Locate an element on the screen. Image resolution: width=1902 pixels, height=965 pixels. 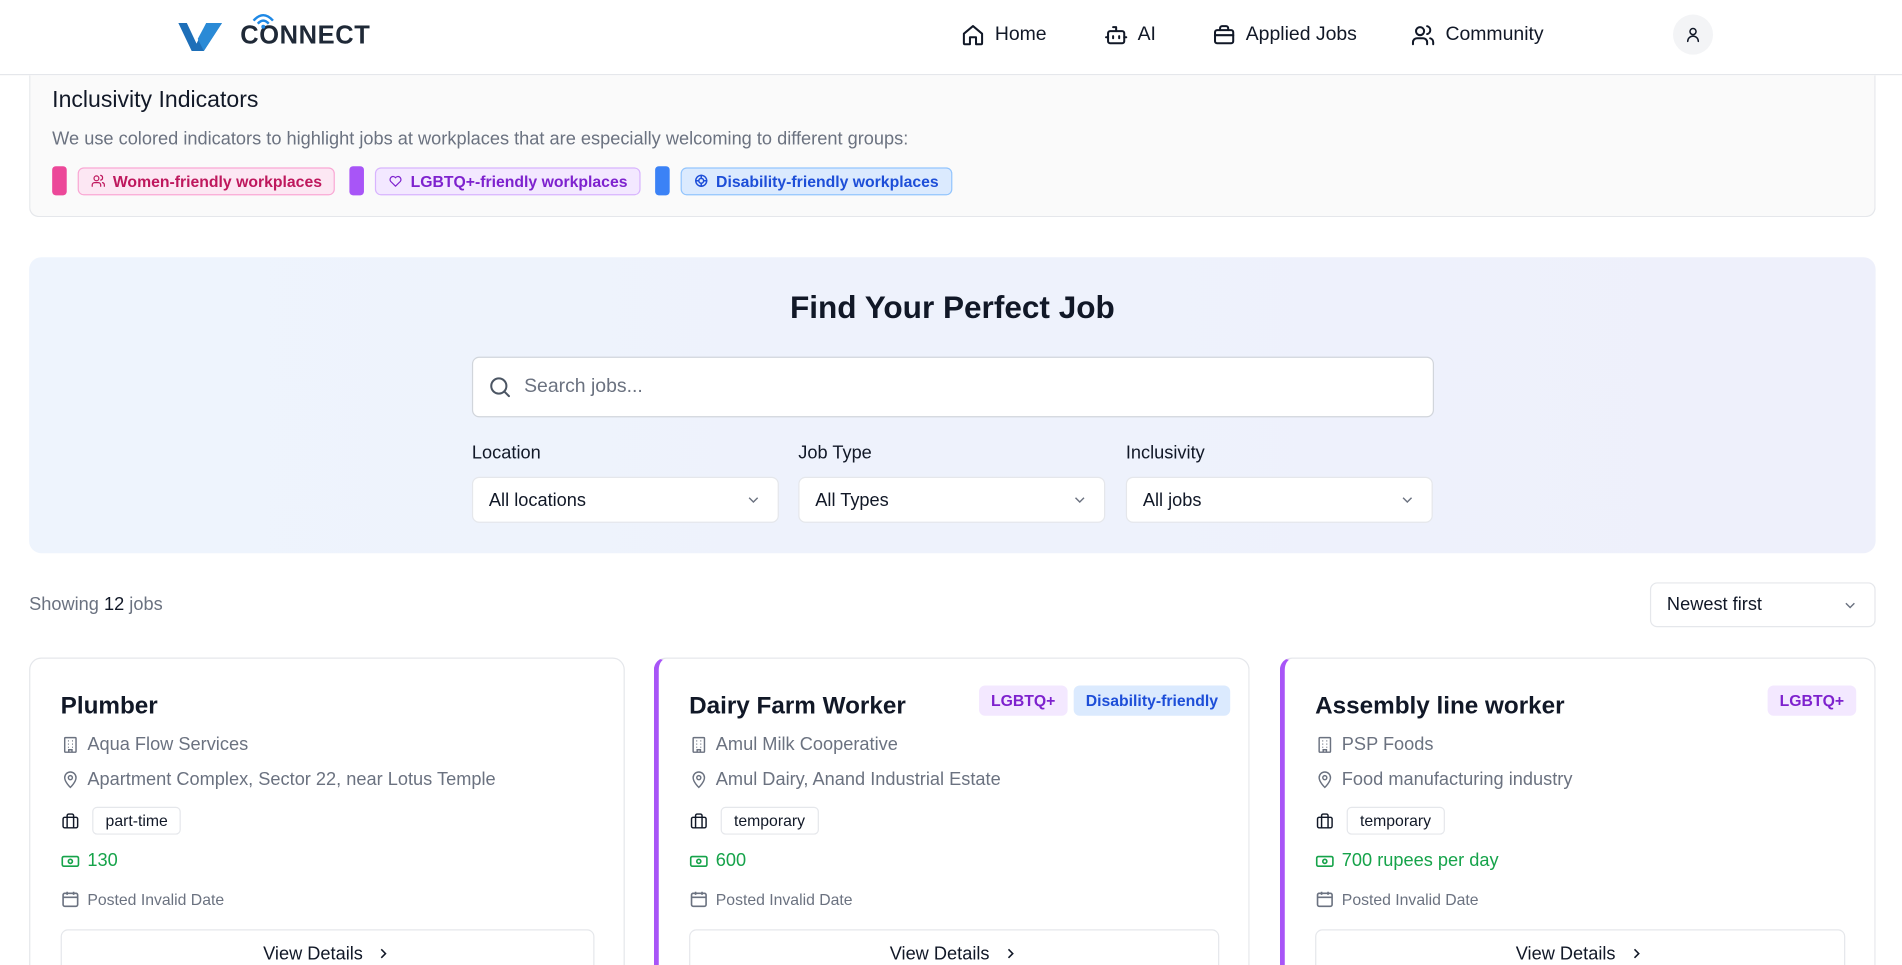
inclusivity-select-value: All jobs is located at coordinates (1172, 500).